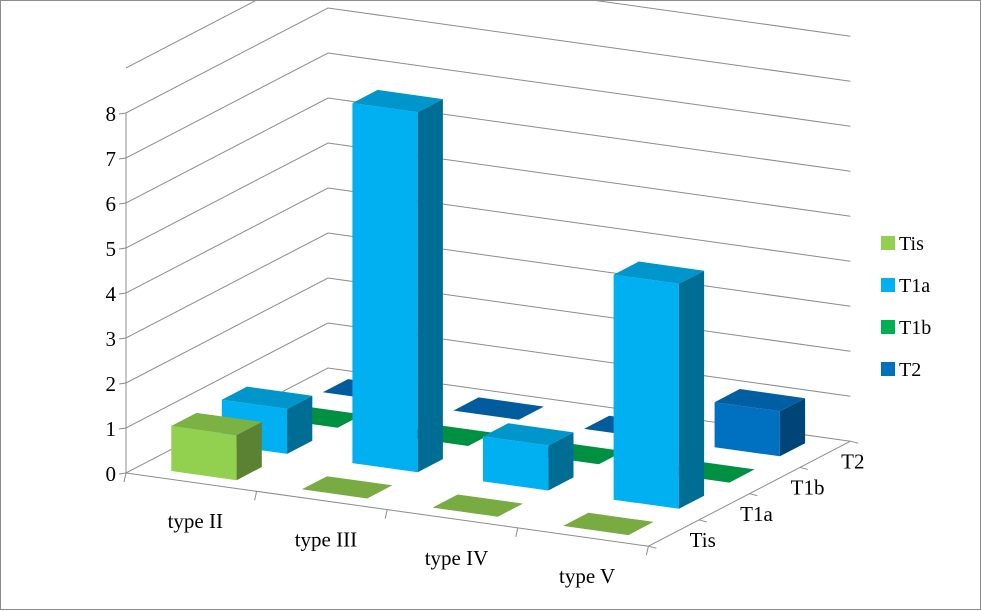  What do you see at coordinates (195, 521) in the screenshot?
I see `x-category-label: type II` at bounding box center [195, 521].